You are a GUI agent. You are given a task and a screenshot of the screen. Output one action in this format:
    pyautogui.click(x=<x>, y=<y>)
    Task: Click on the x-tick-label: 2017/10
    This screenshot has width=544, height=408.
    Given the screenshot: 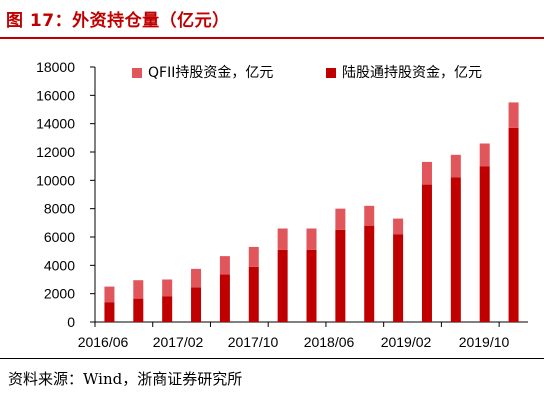 What is the action you would take?
    pyautogui.click(x=253, y=342)
    